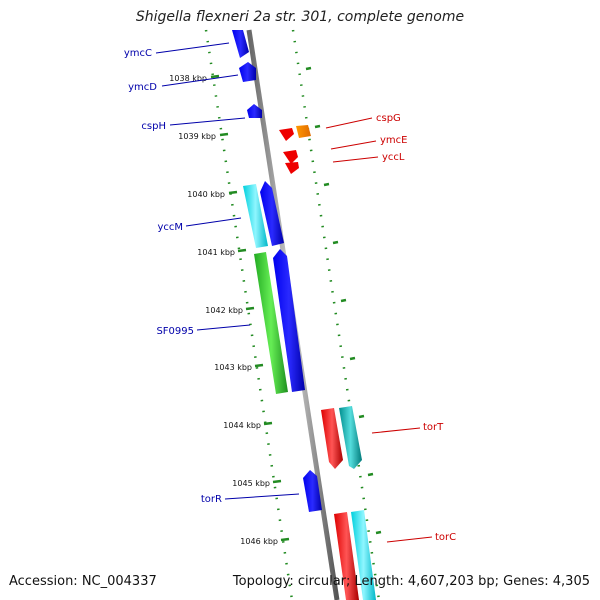 This screenshot has width=600, height=600. I want to click on gene-torT, so click(350, 437).